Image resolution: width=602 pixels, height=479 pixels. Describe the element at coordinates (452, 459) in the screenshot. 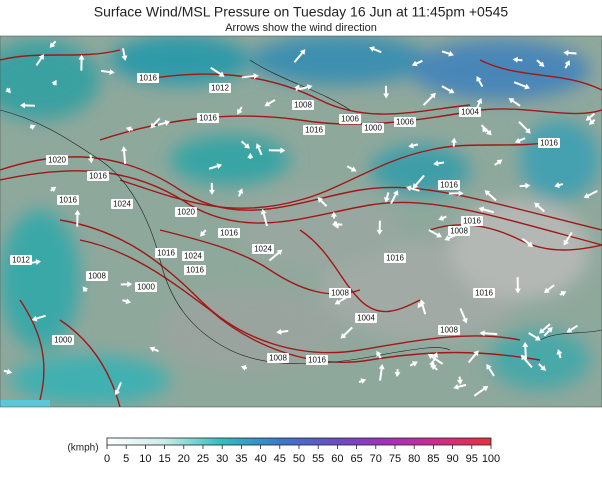

I see `colorbar-tick-label: 90` at that location.